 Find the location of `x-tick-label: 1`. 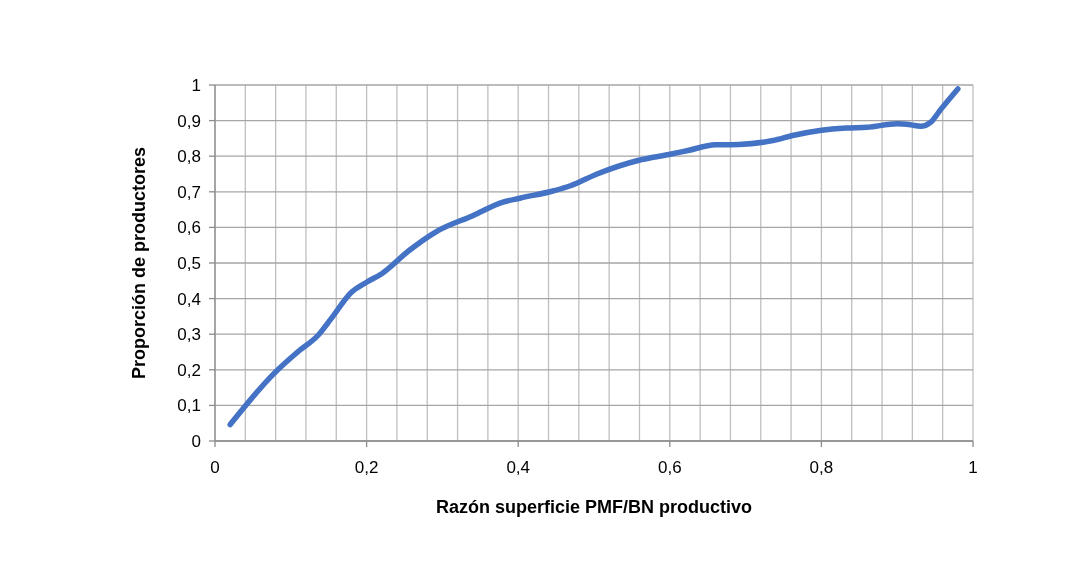

x-tick-label: 1 is located at coordinates (973, 467).